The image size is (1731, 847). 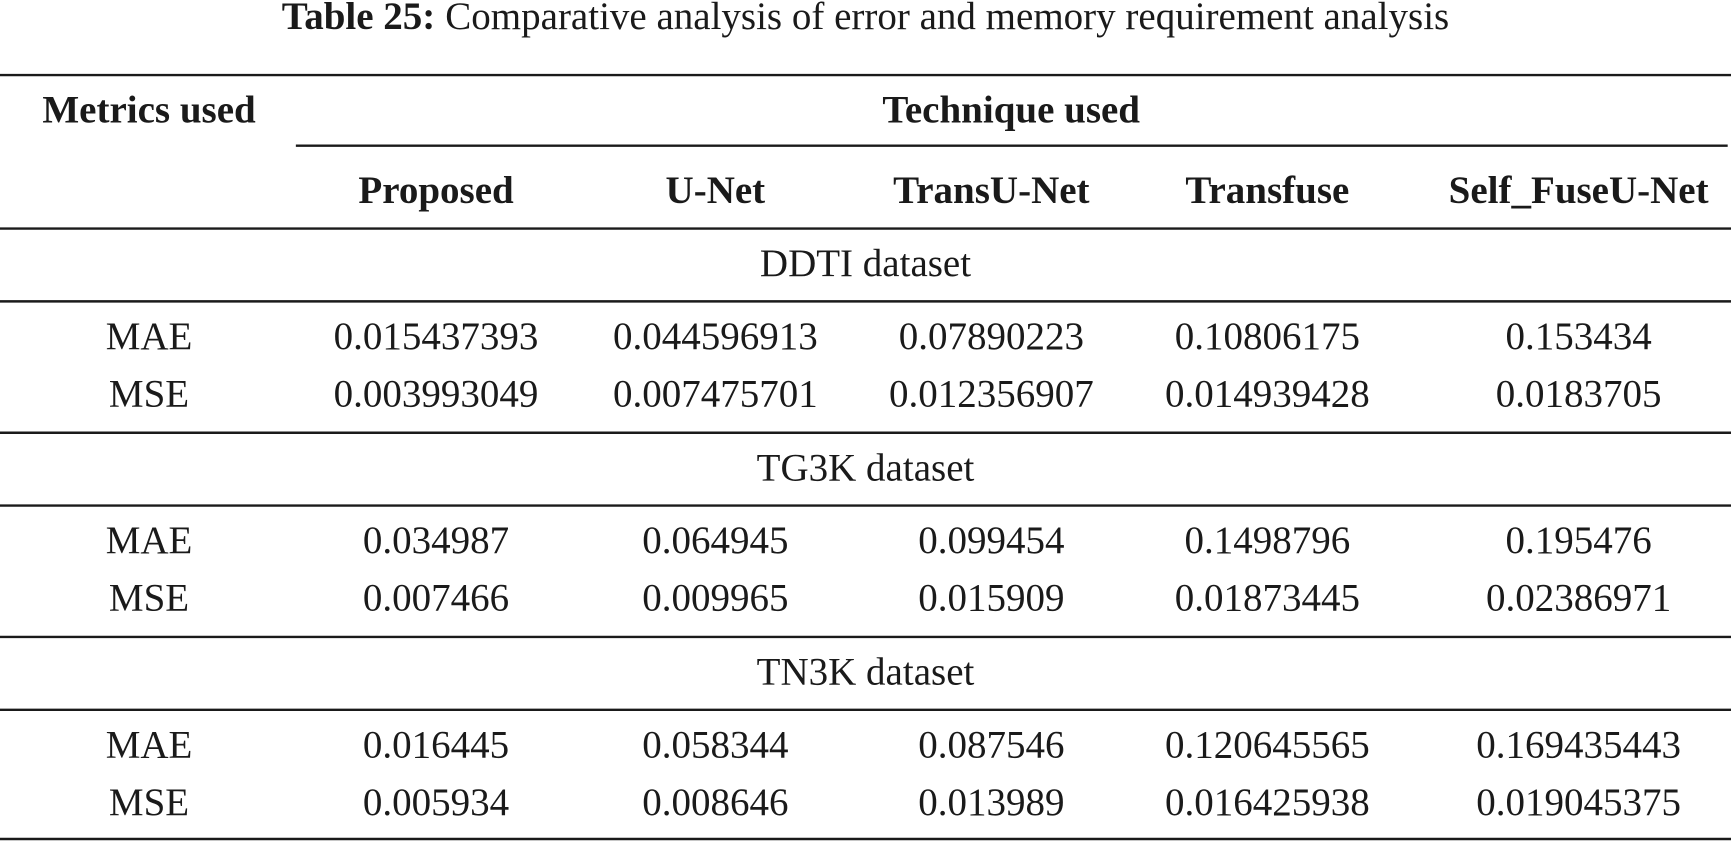 I want to click on table-cell: 0.120645565, so click(x=1267, y=744).